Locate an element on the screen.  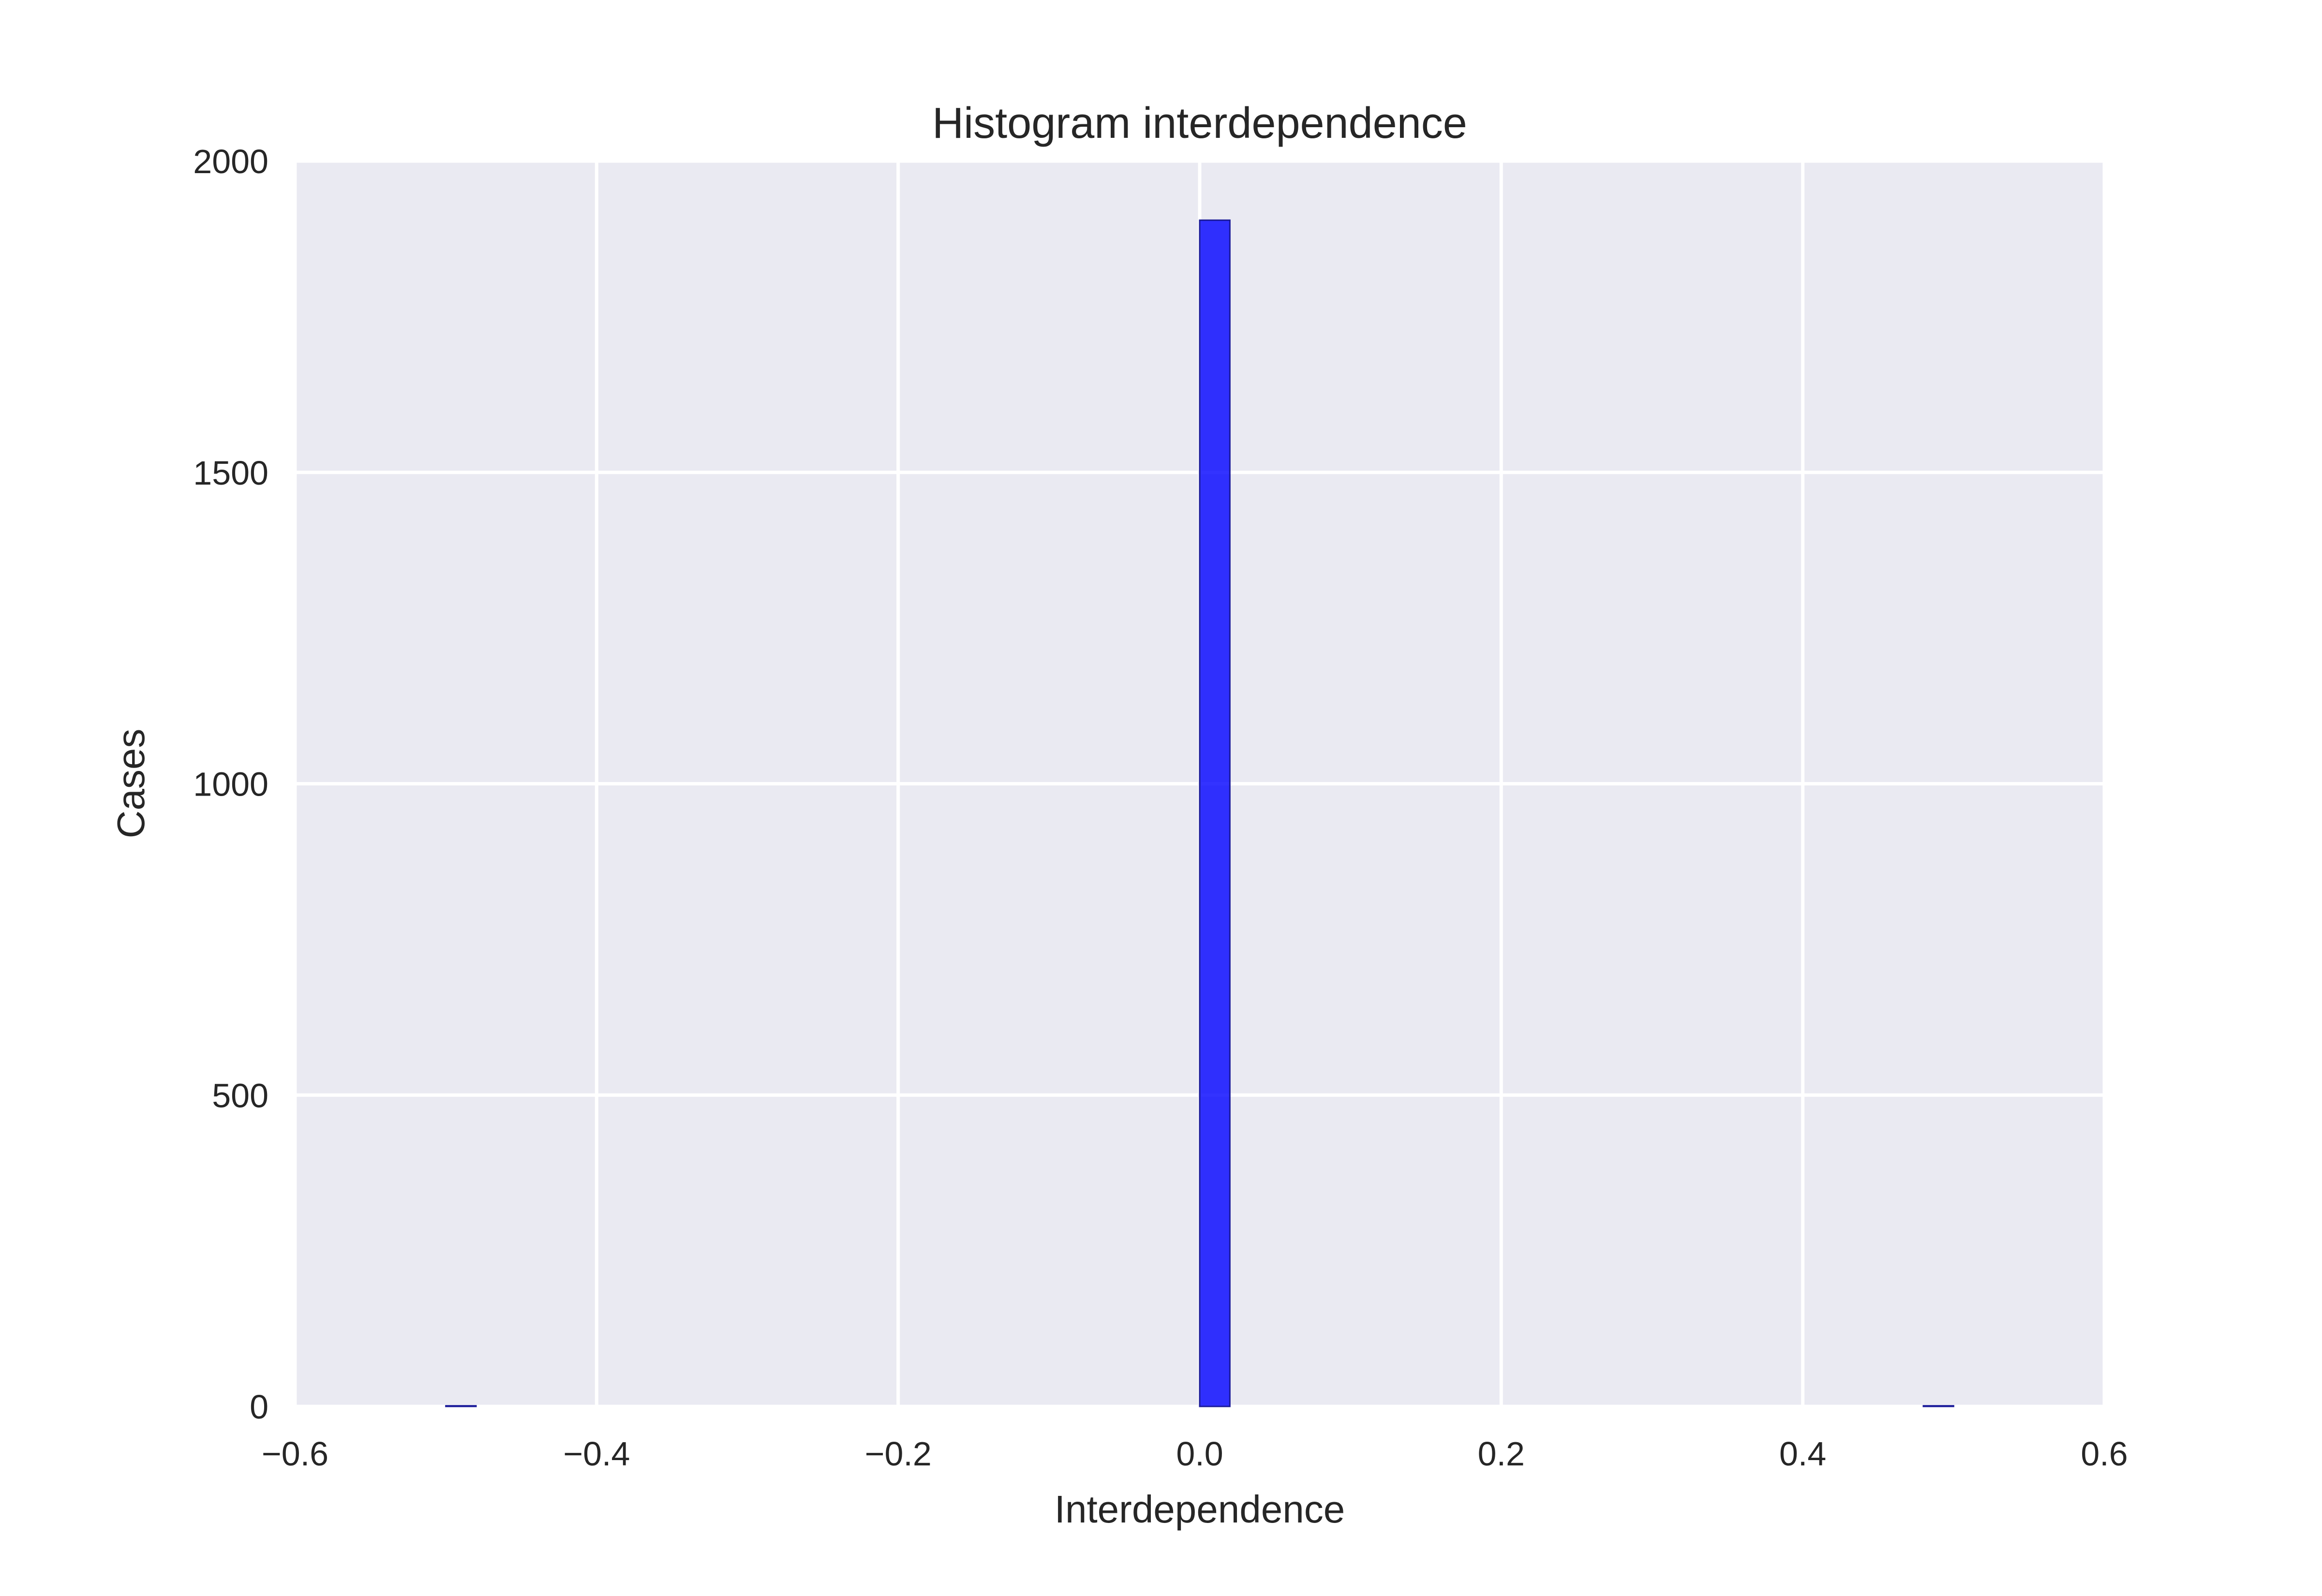
y-tick-label: 2000 is located at coordinates (230, 161).